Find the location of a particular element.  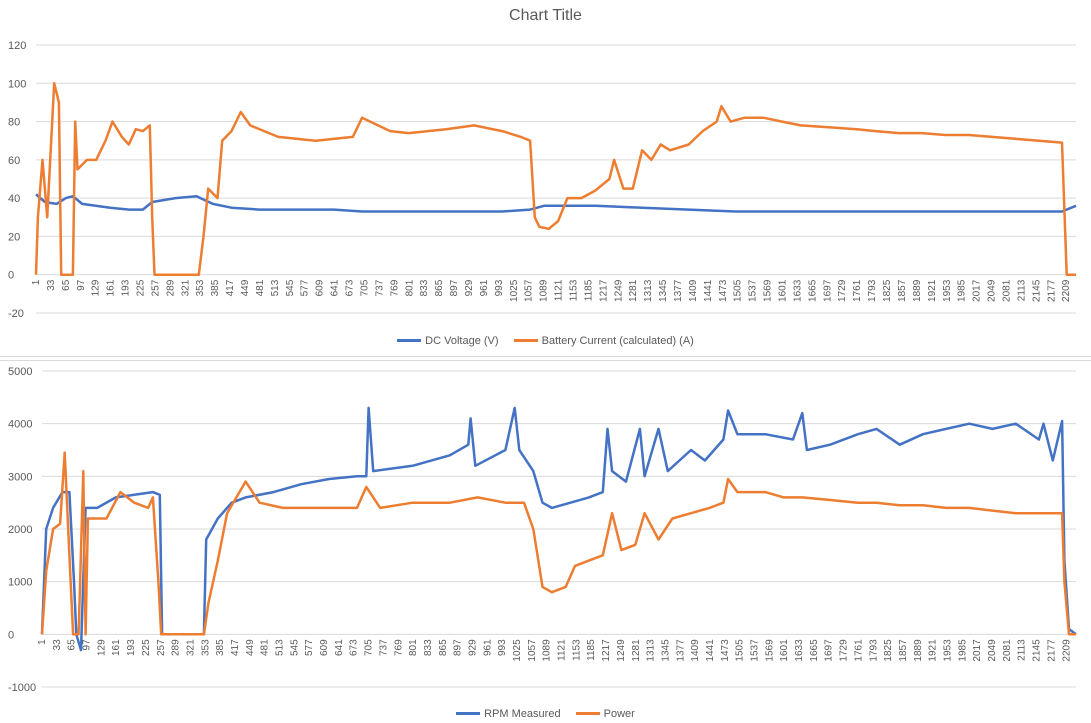

x-tick-label: 1985 is located at coordinates (962, 290).